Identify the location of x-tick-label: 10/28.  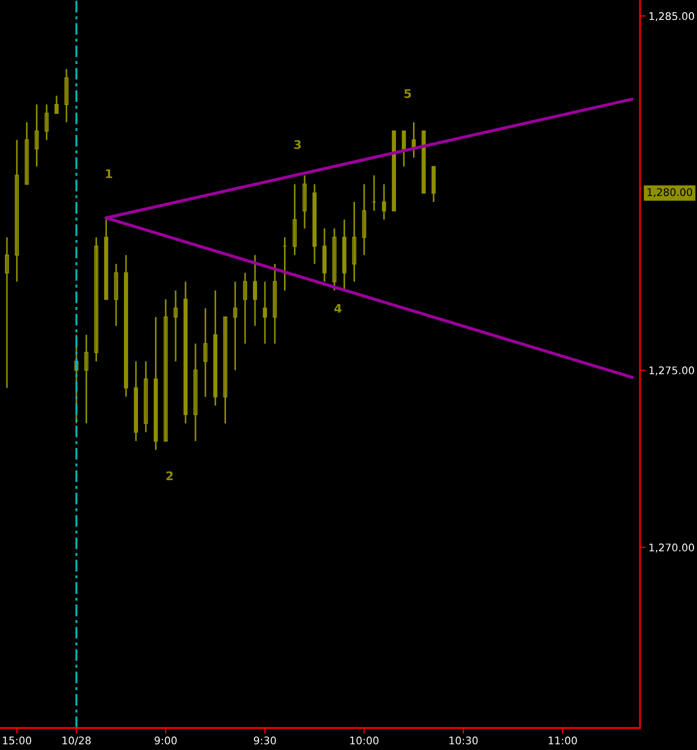
(76, 741).